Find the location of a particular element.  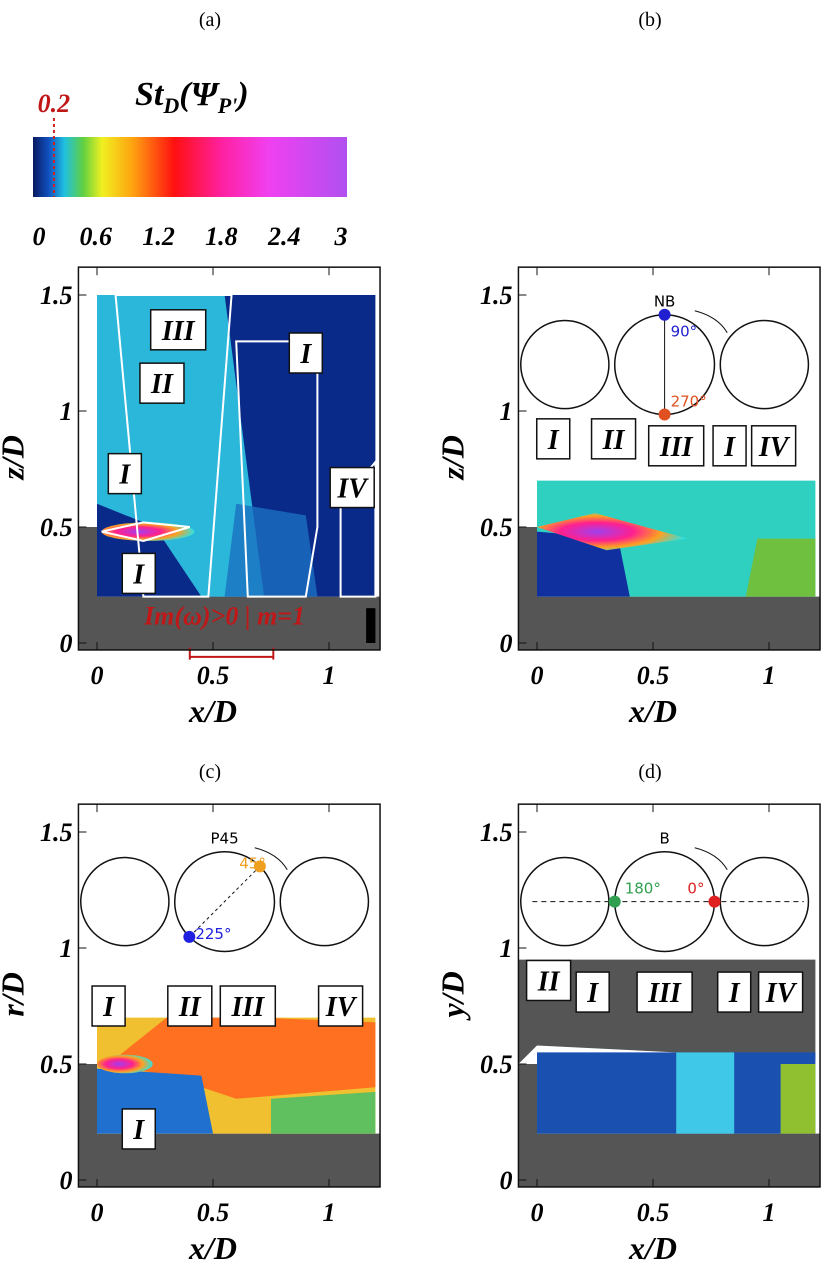

diagram-name: B is located at coordinates (664, 839).